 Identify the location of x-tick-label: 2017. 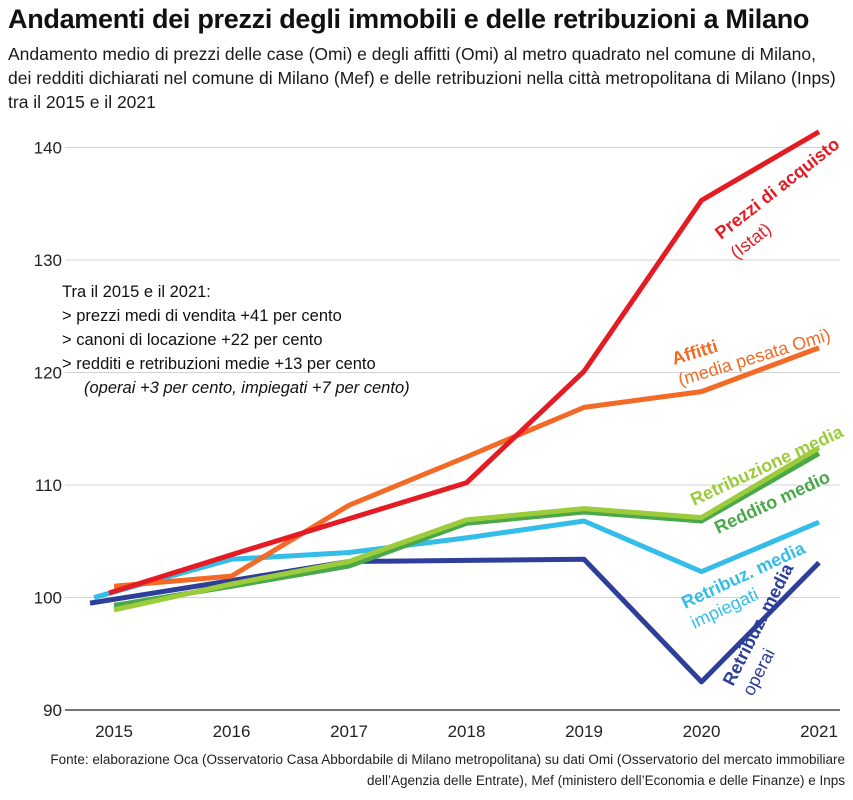
(349, 731).